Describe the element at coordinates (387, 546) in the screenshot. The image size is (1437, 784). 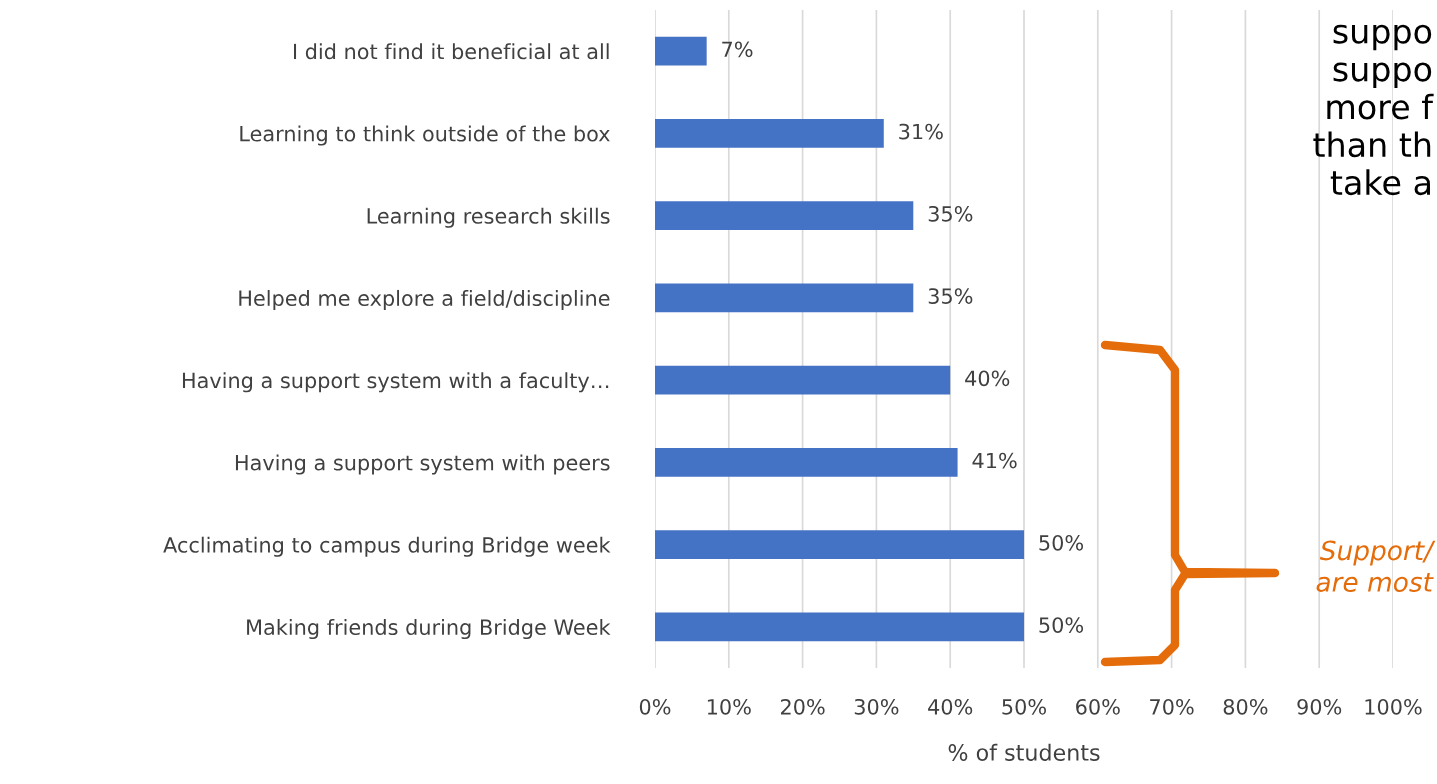
I see `y-tick-label: Acclimating to campus during Bridge week` at that location.